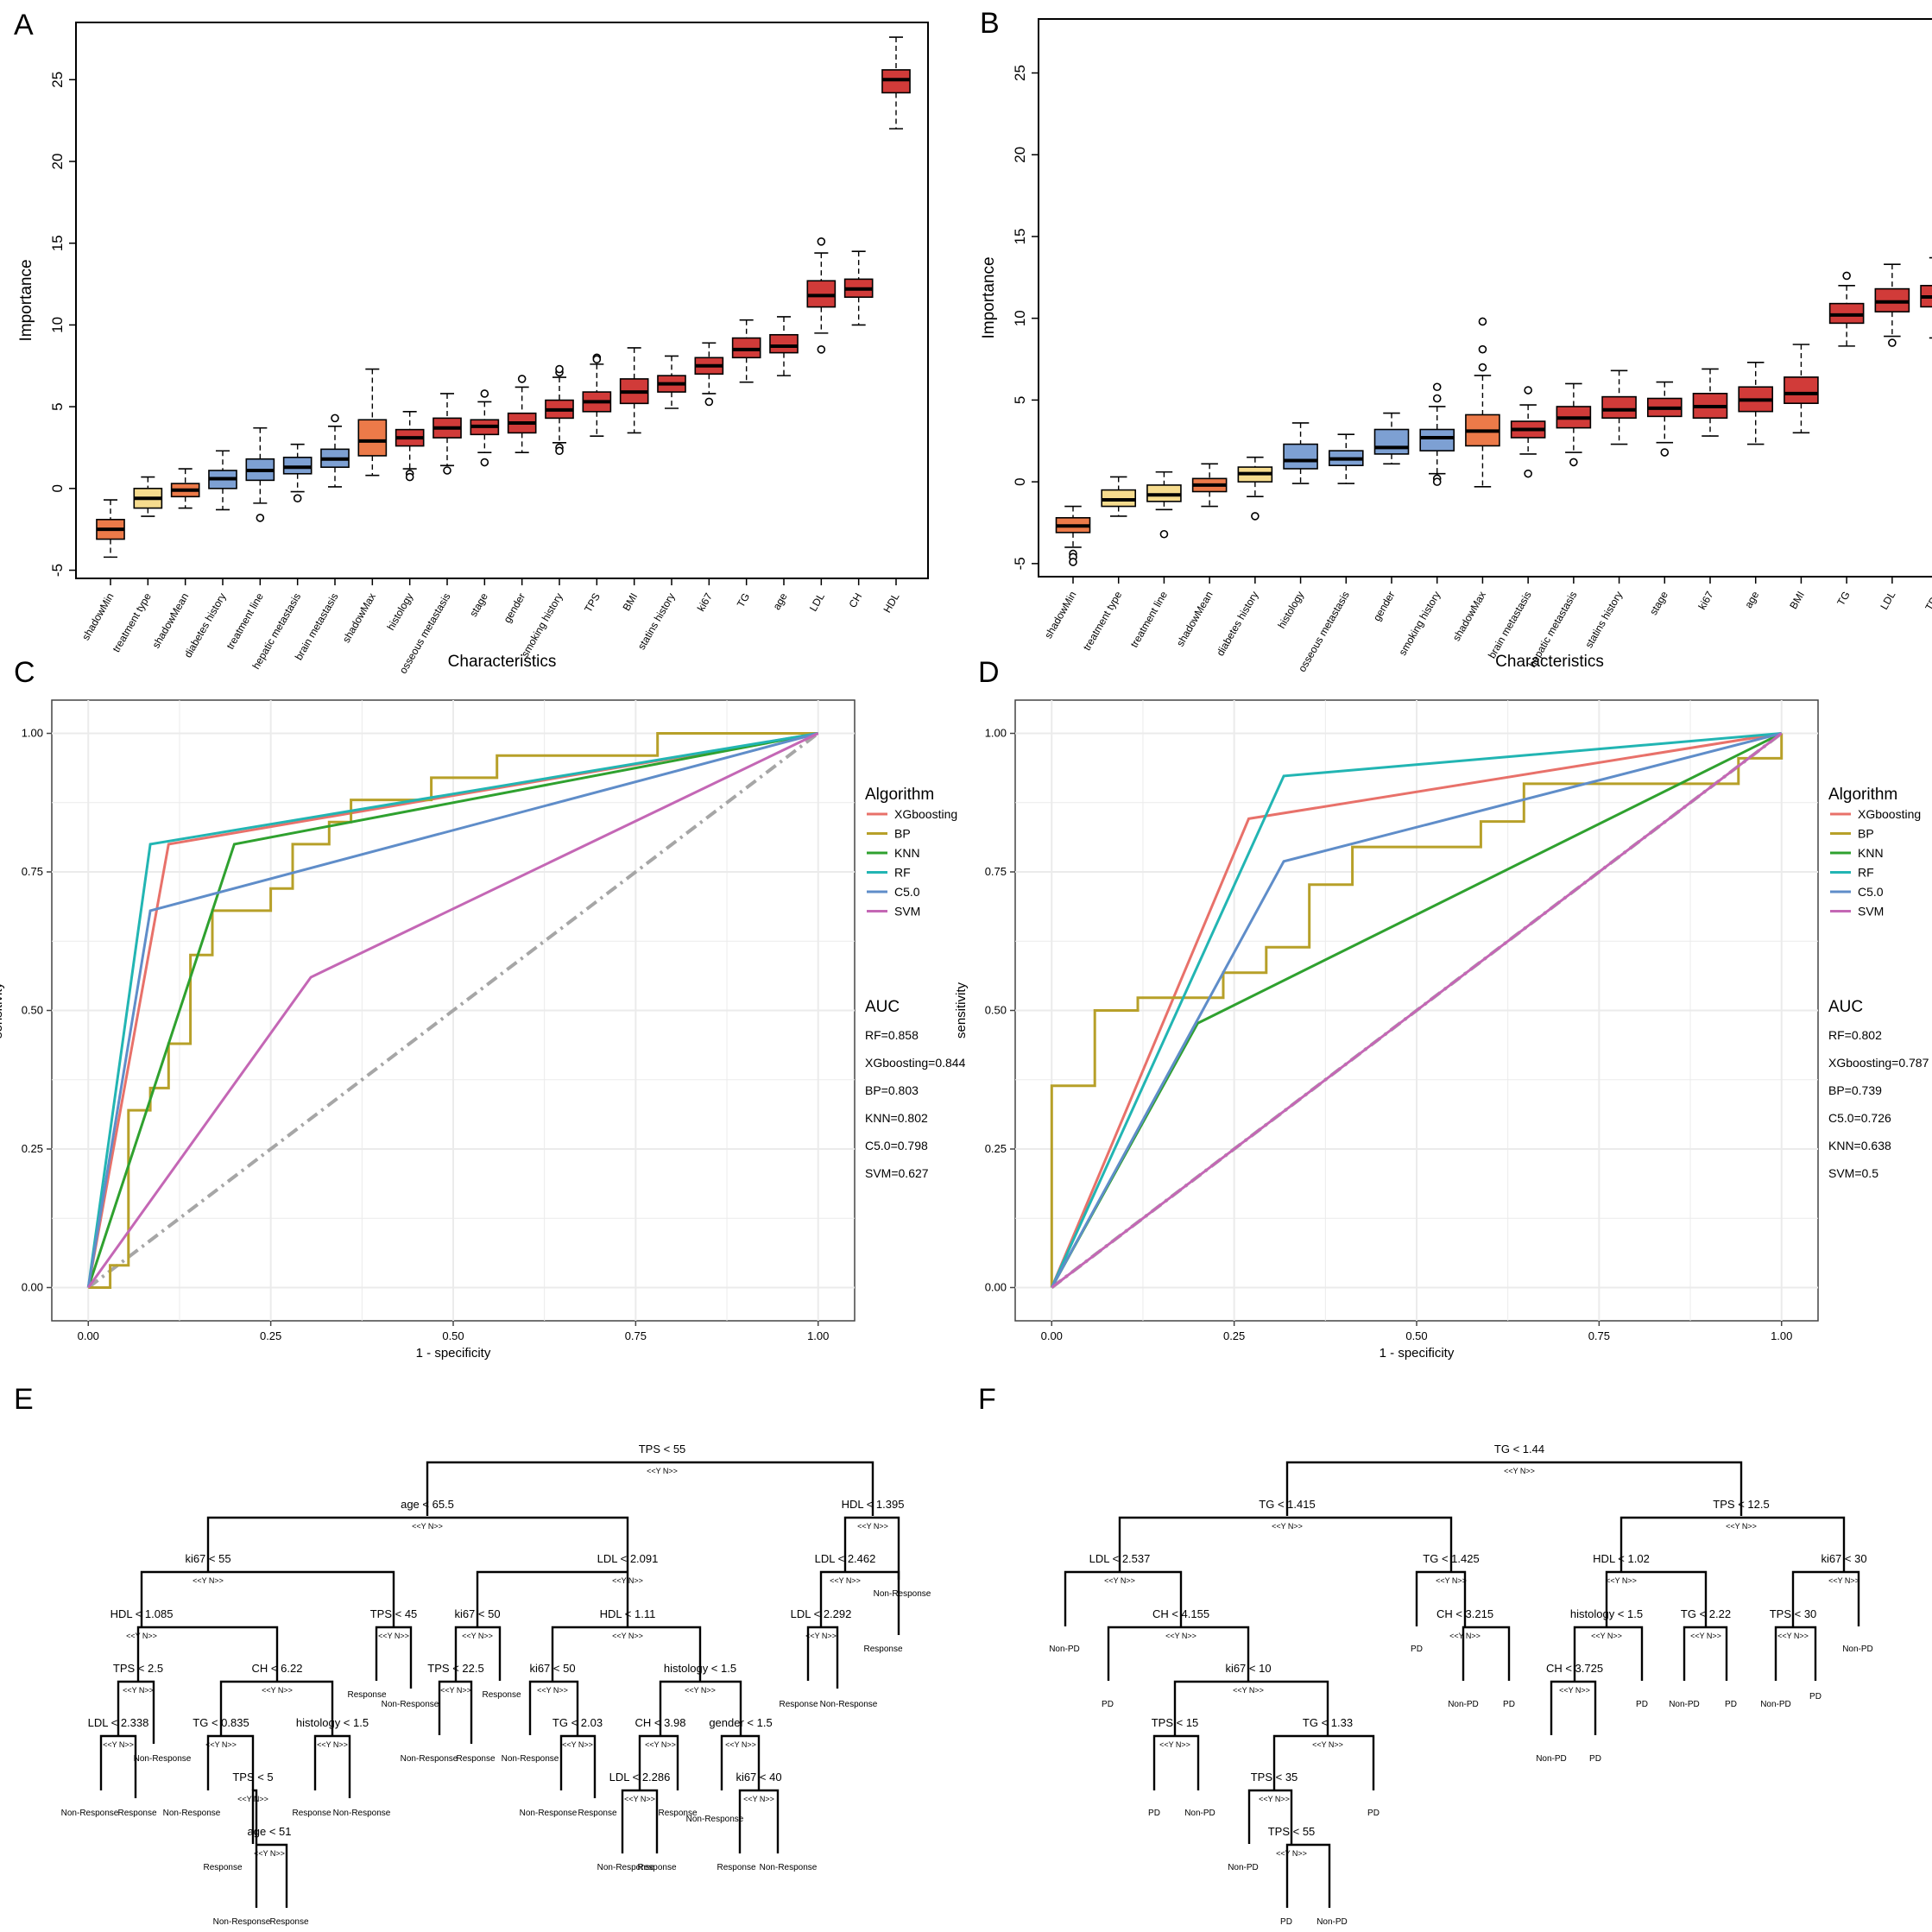 Image resolution: width=1932 pixels, height=1932 pixels. I want to click on box-shadowMax, so click(372, 422).